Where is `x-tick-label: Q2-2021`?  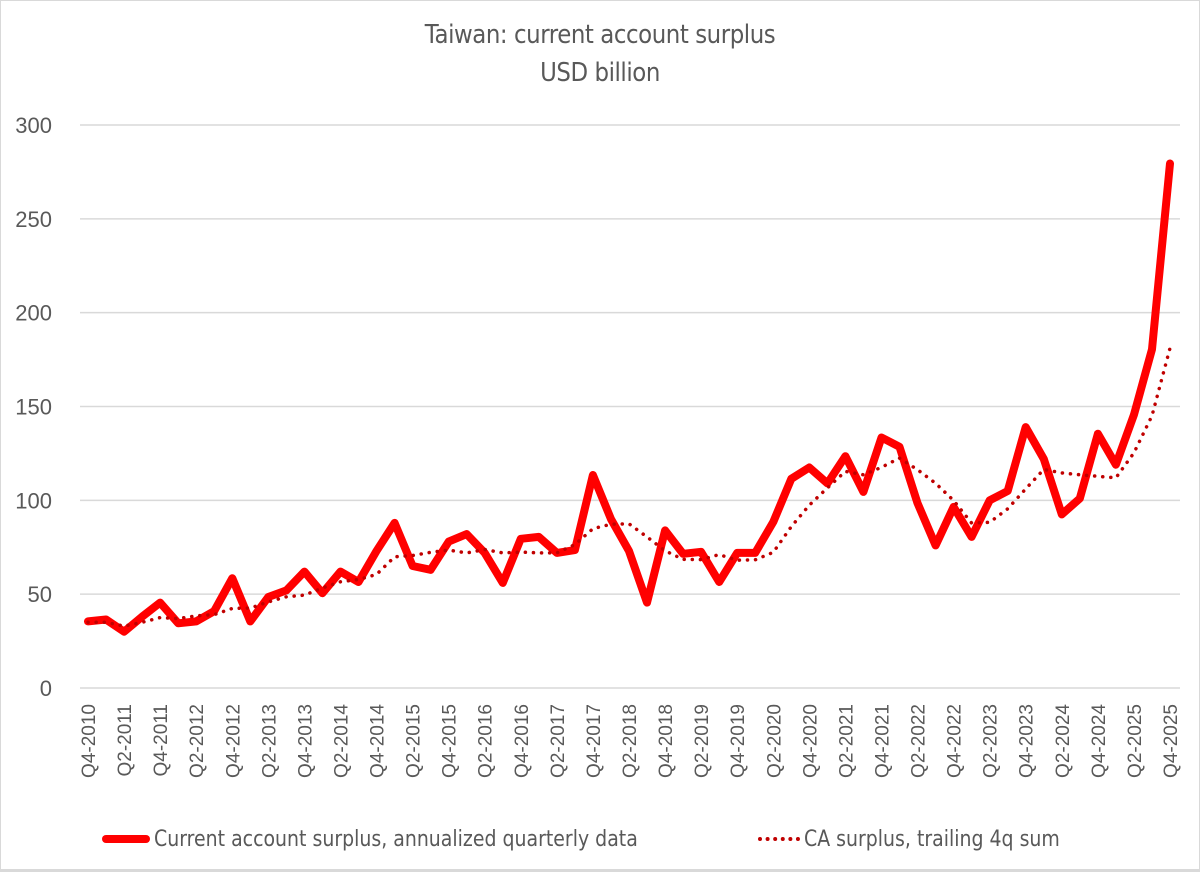 x-tick-label: Q2-2021 is located at coordinates (846, 741).